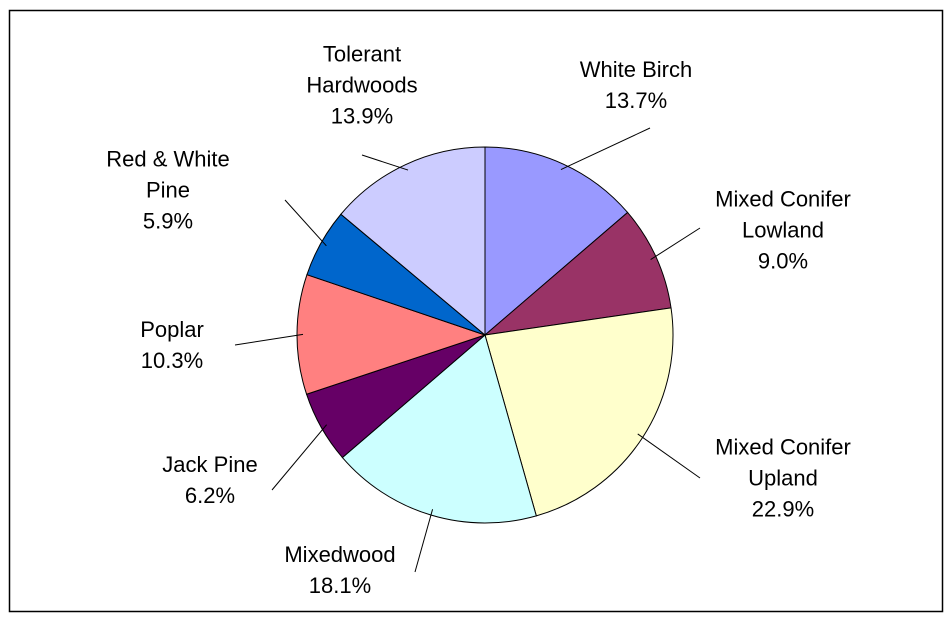 The height and width of the screenshot is (621, 952). Describe the element at coordinates (209, 480) in the screenshot. I see `slice-label: Jack Pine 6.2%` at that location.